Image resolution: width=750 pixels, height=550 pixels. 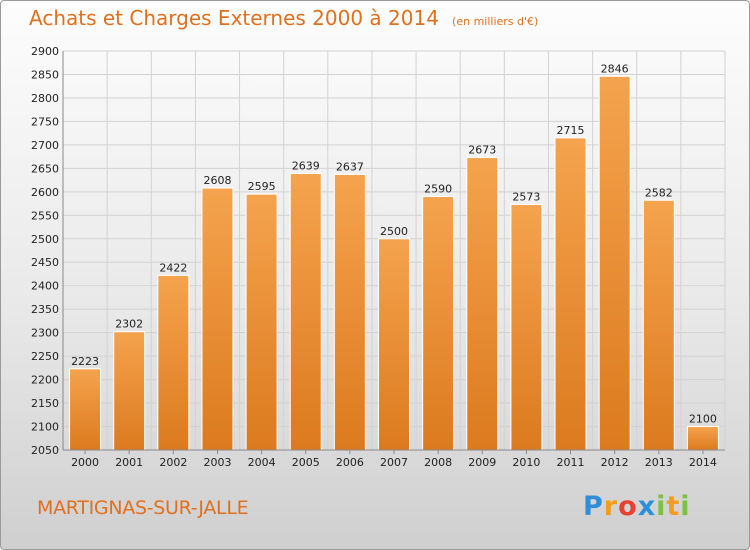 What do you see at coordinates (673, 506) in the screenshot?
I see `logo-letter: t` at bounding box center [673, 506].